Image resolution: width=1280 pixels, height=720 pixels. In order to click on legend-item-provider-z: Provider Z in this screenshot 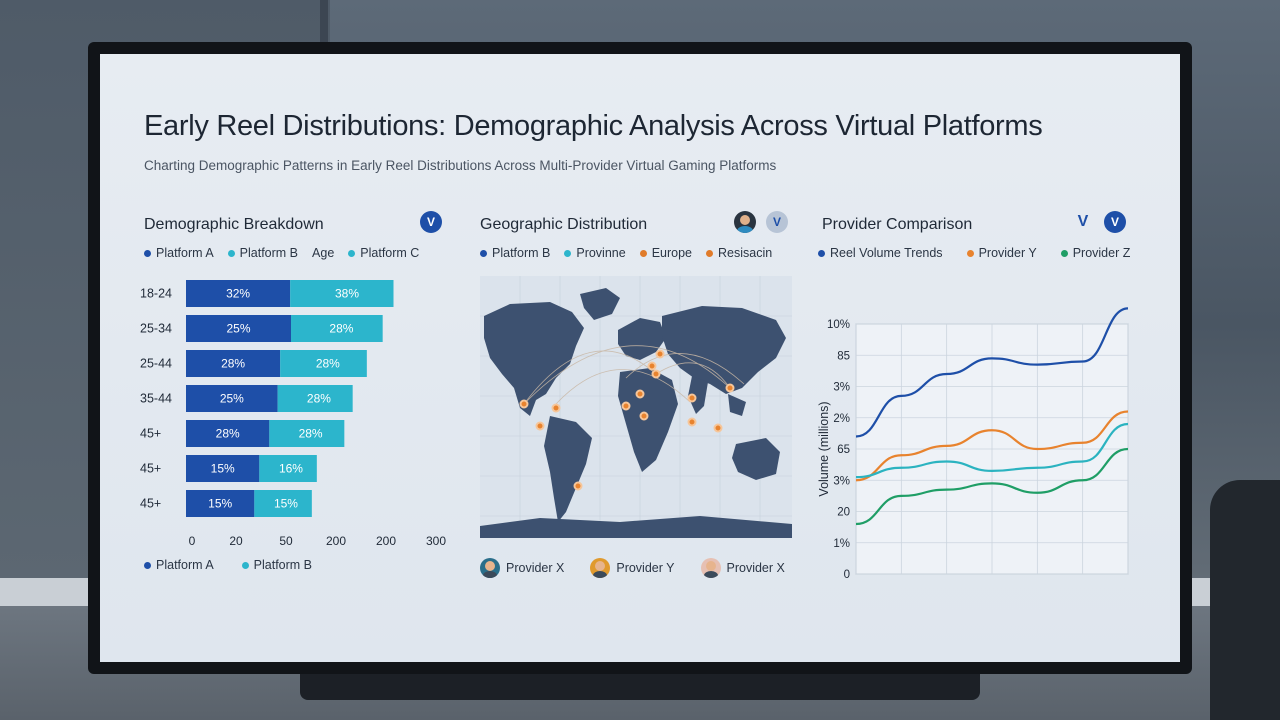, I will do `click(1095, 253)`.